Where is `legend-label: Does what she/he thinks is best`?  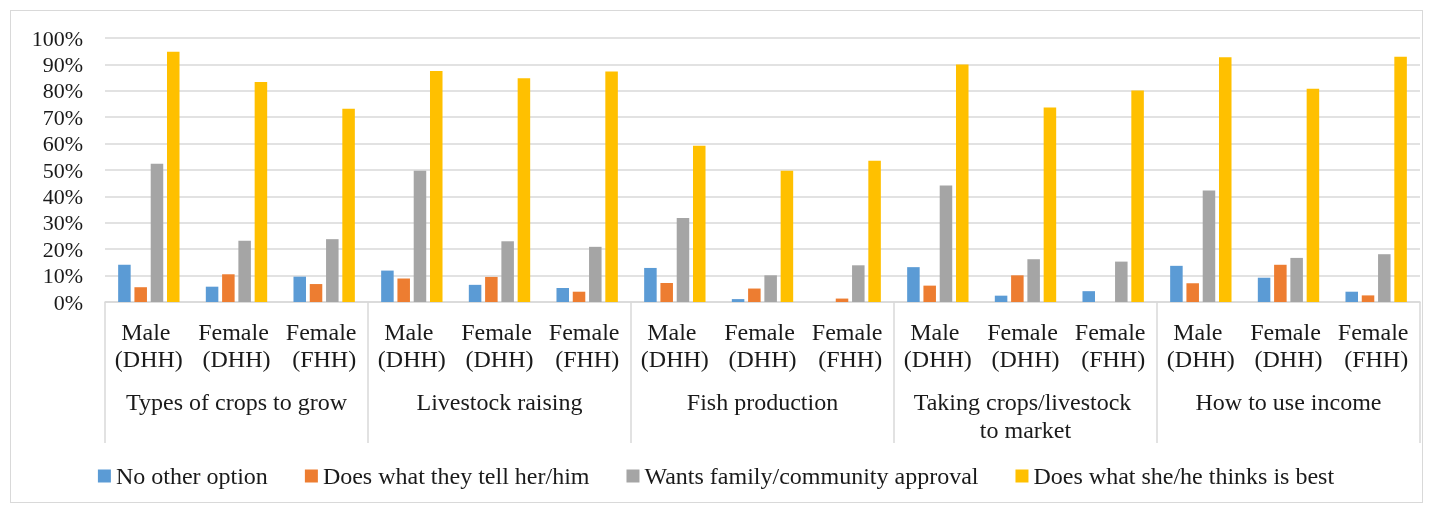
legend-label: Does what she/he thinks is best is located at coordinates (1184, 476).